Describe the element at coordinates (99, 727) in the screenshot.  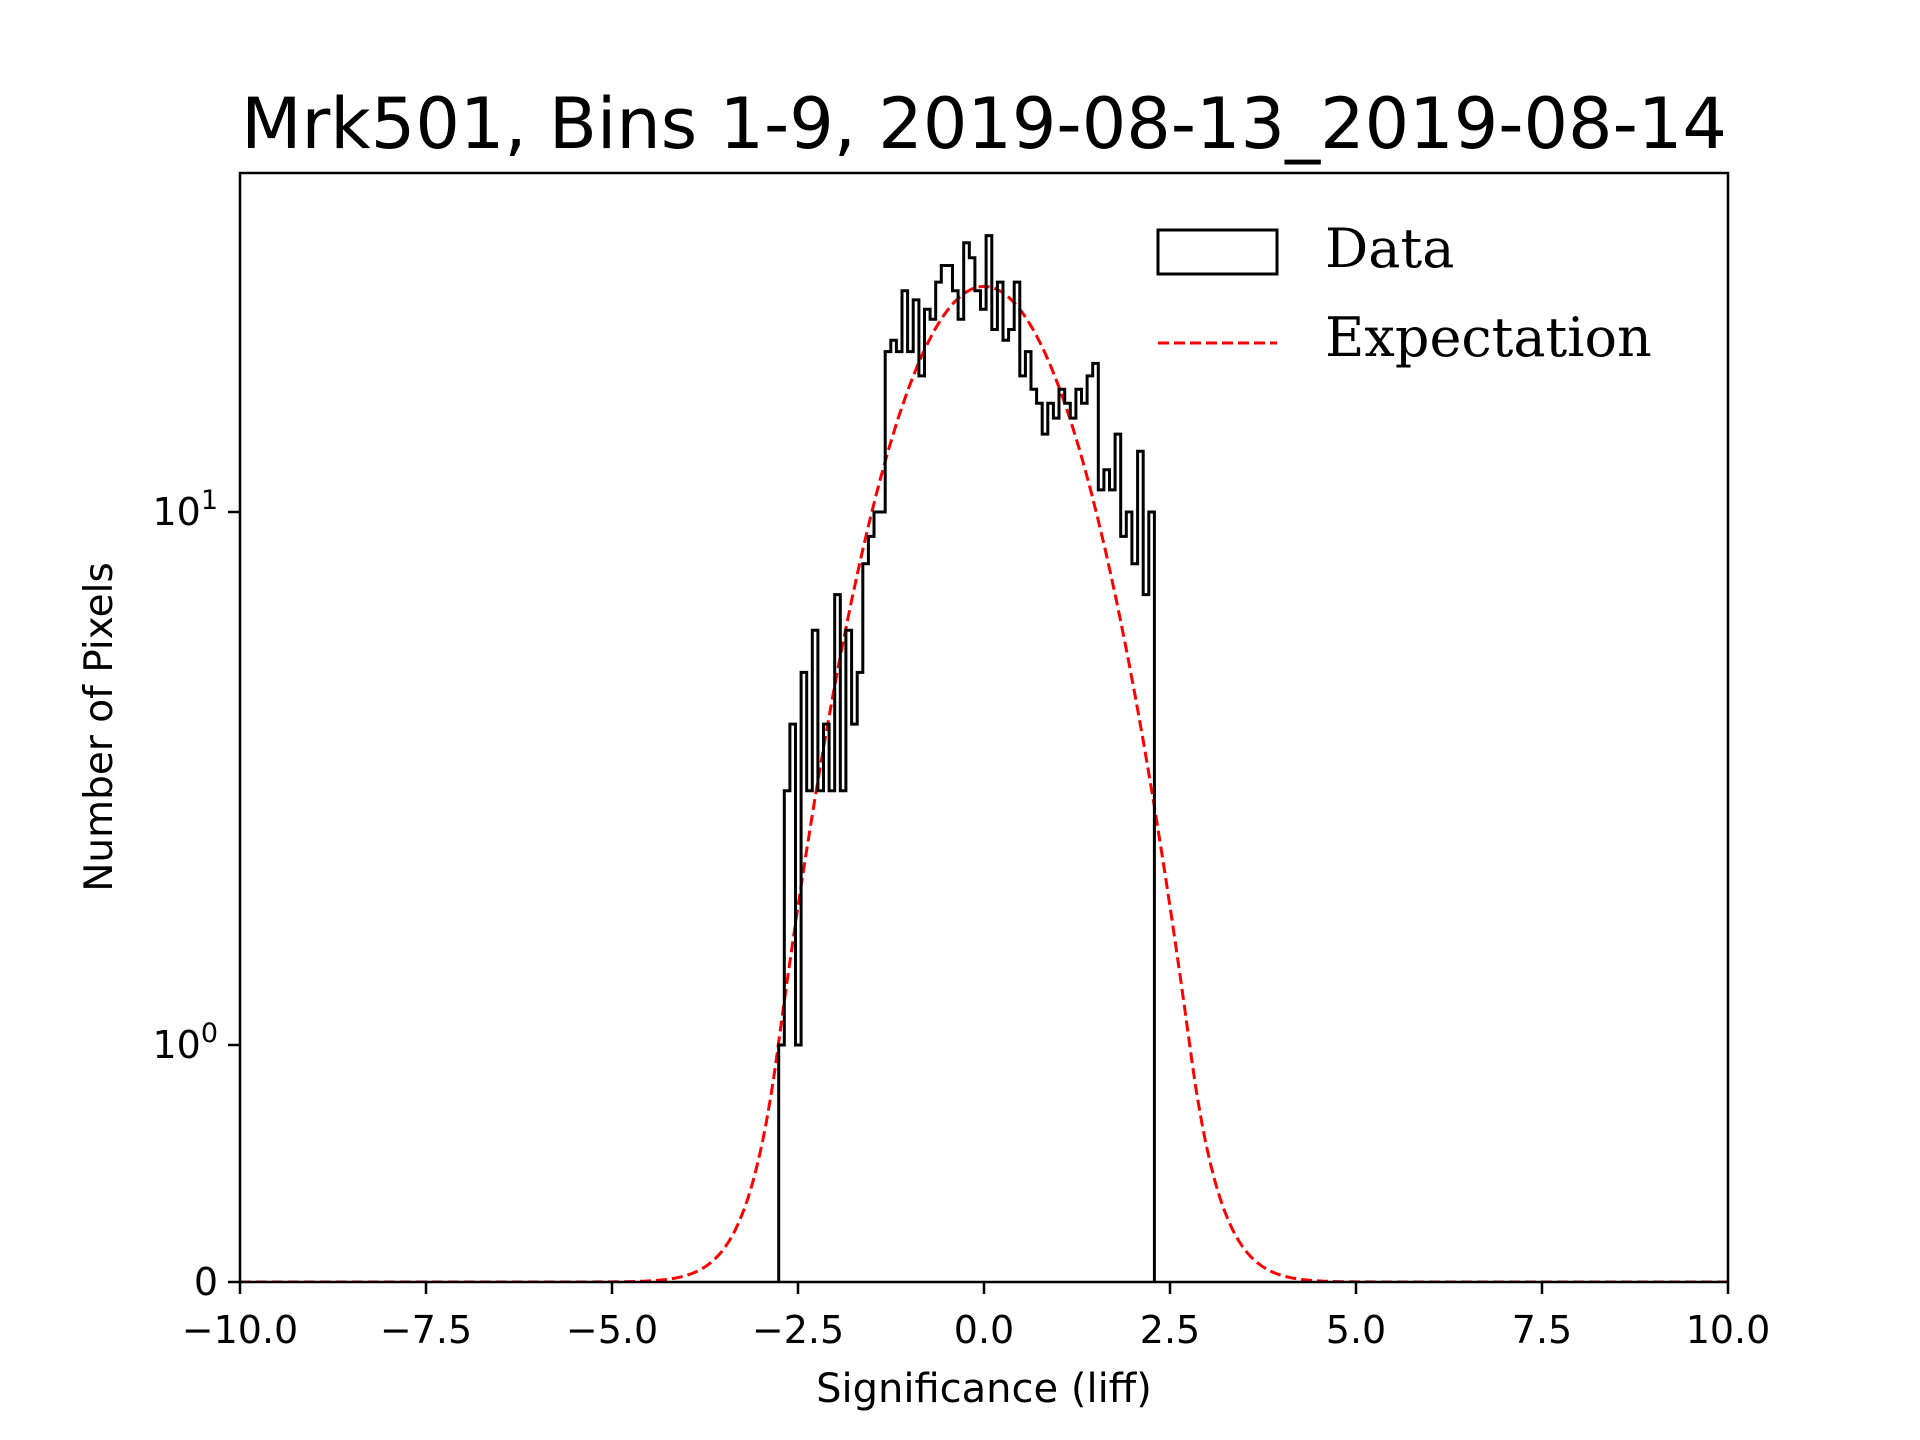
I see `y-axis-label: Number of Pixels` at that location.